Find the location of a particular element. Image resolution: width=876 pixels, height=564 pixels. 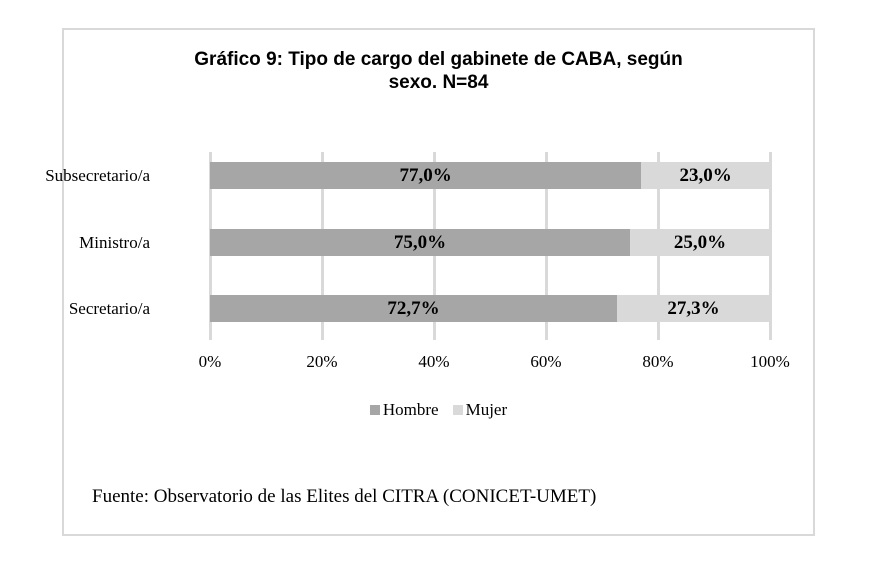

bar-hombre: 72,7% is located at coordinates (414, 308).